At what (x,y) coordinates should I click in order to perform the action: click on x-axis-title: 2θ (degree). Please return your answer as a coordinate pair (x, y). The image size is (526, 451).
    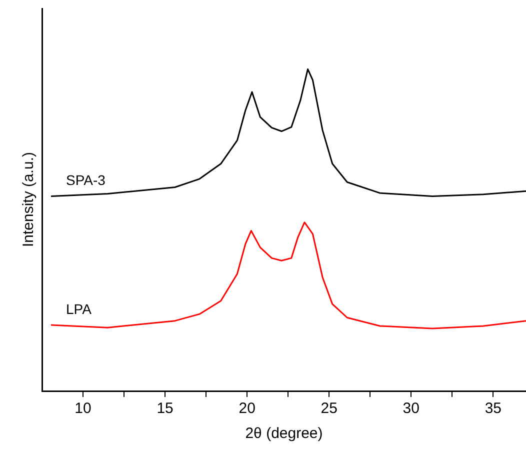
    Looking at the image, I should click on (284, 433).